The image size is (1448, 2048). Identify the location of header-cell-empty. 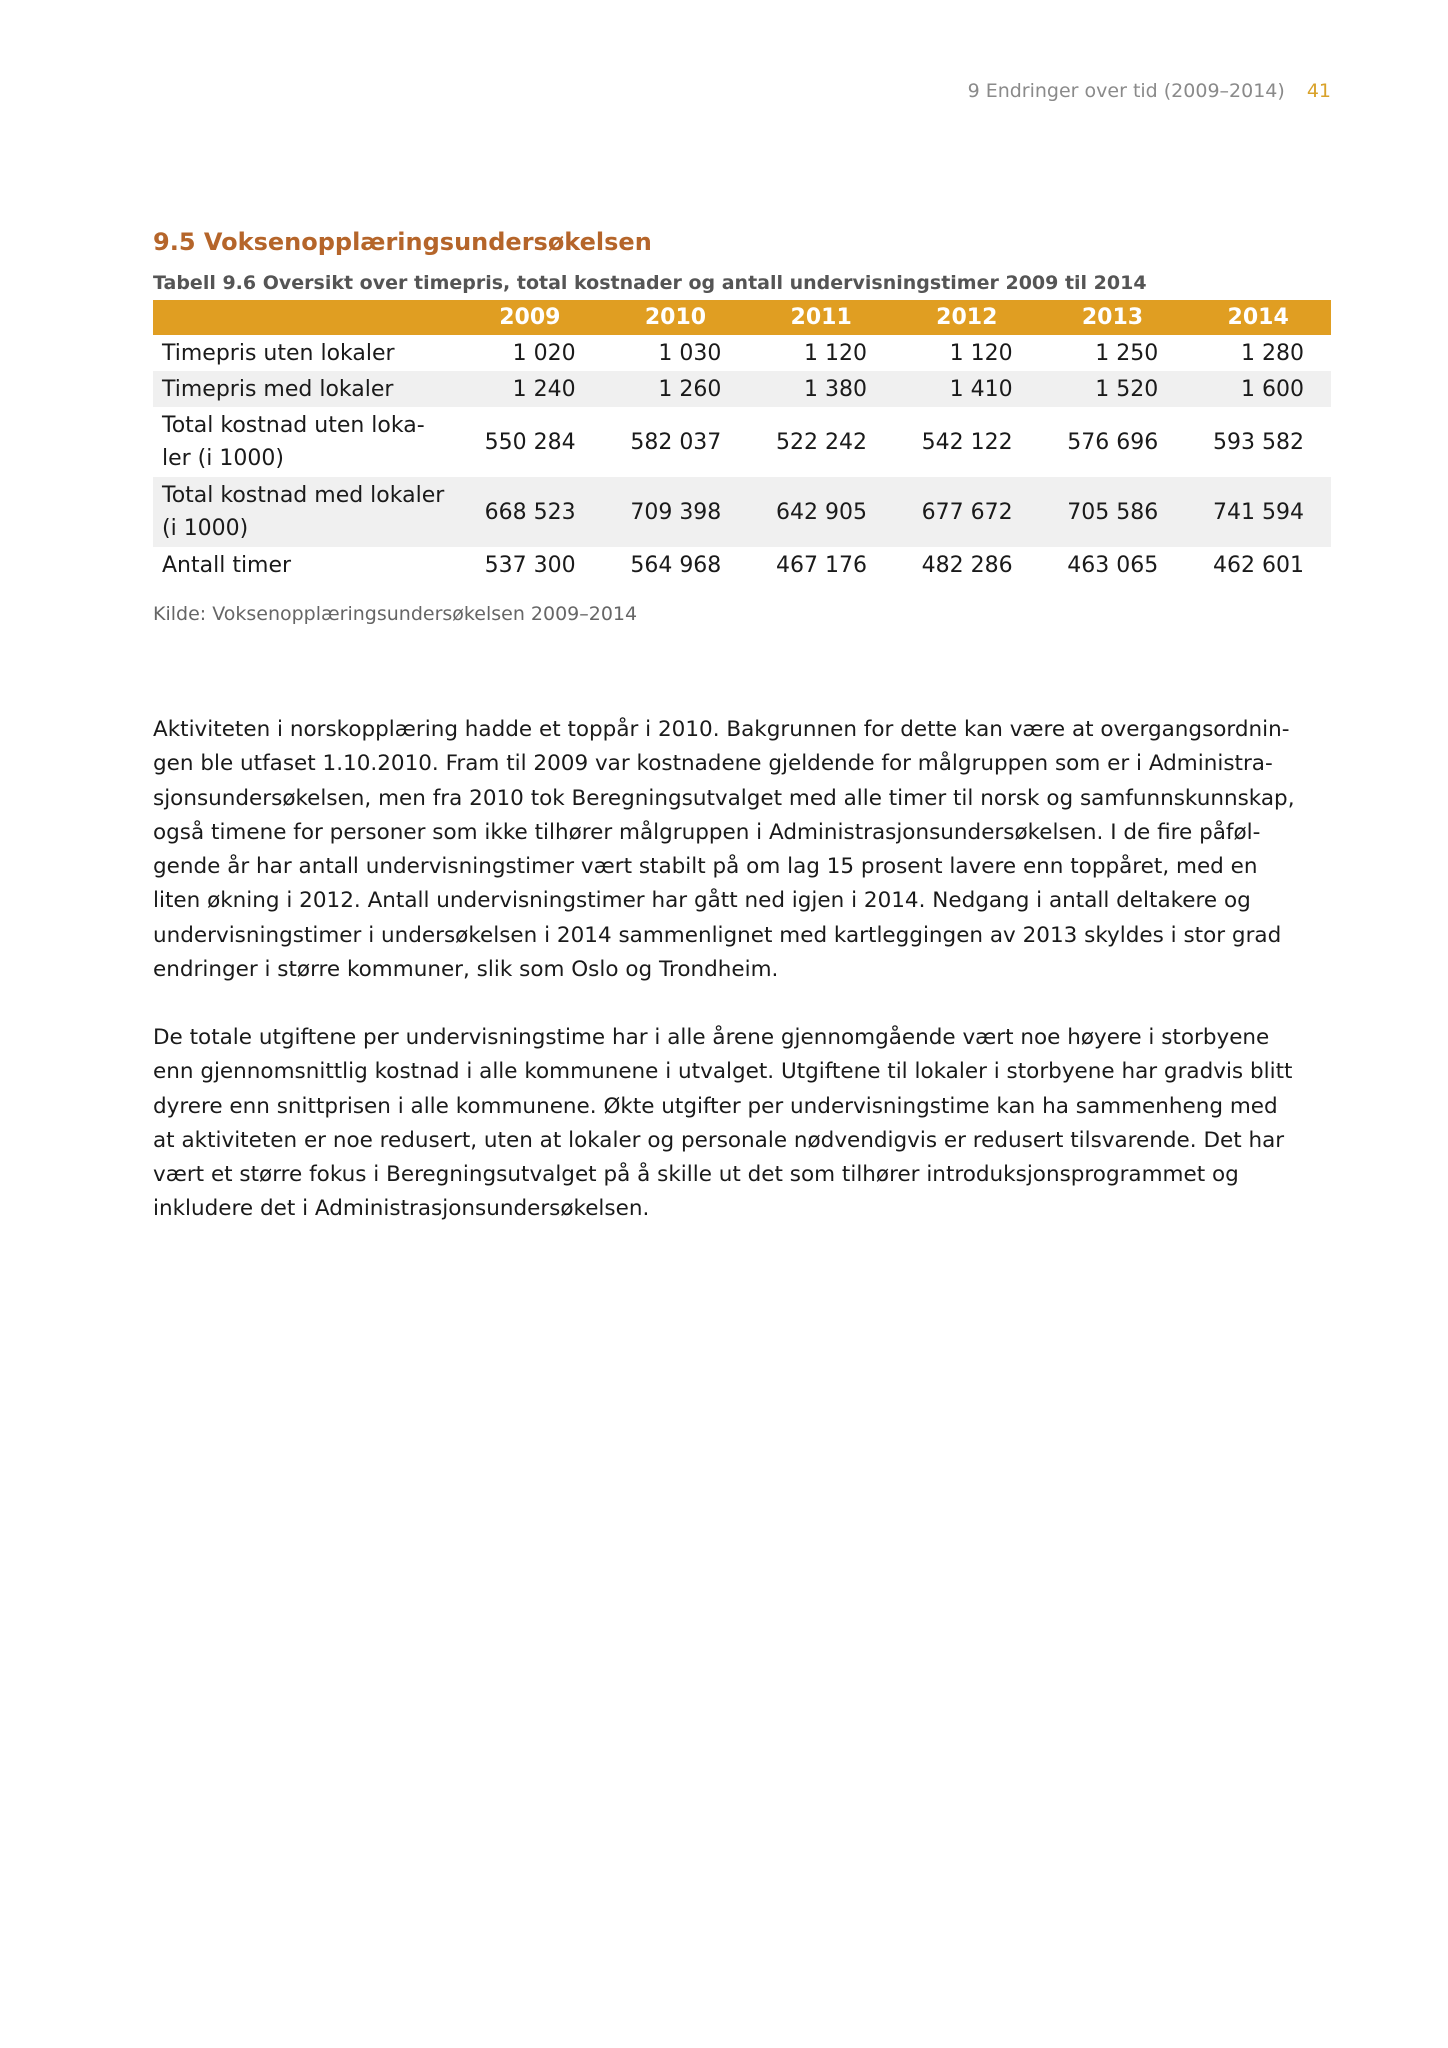
(305, 317).